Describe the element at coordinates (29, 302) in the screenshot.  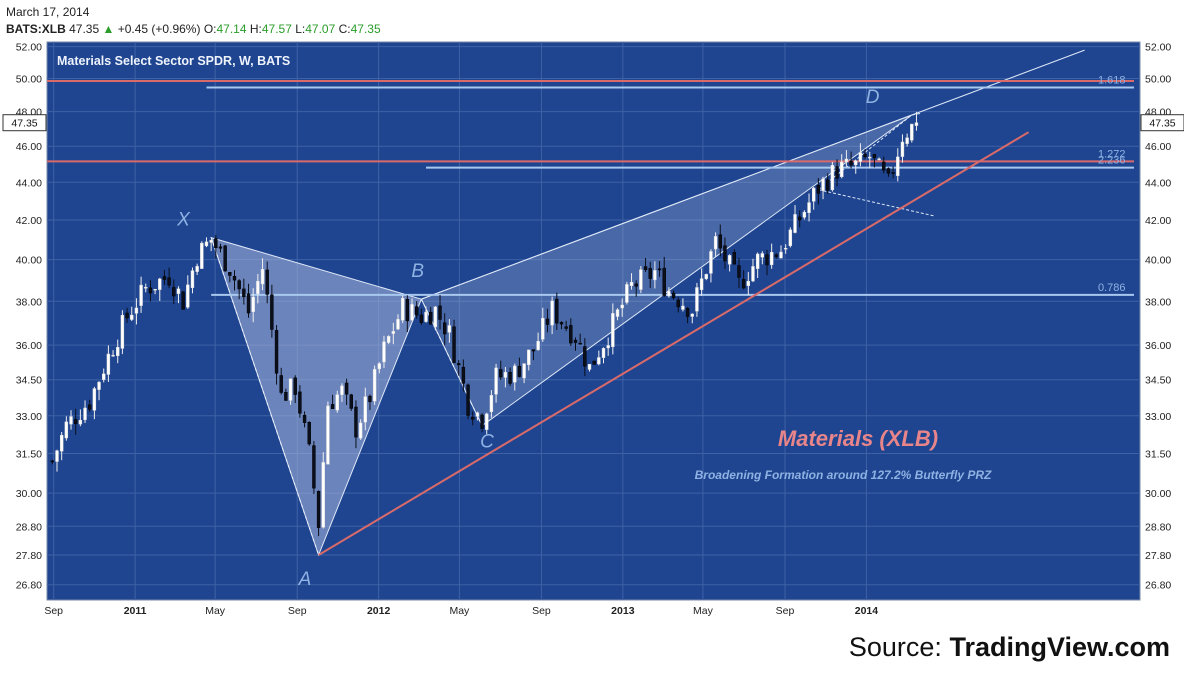
I see `y-tick-label-left: 38.00` at that location.